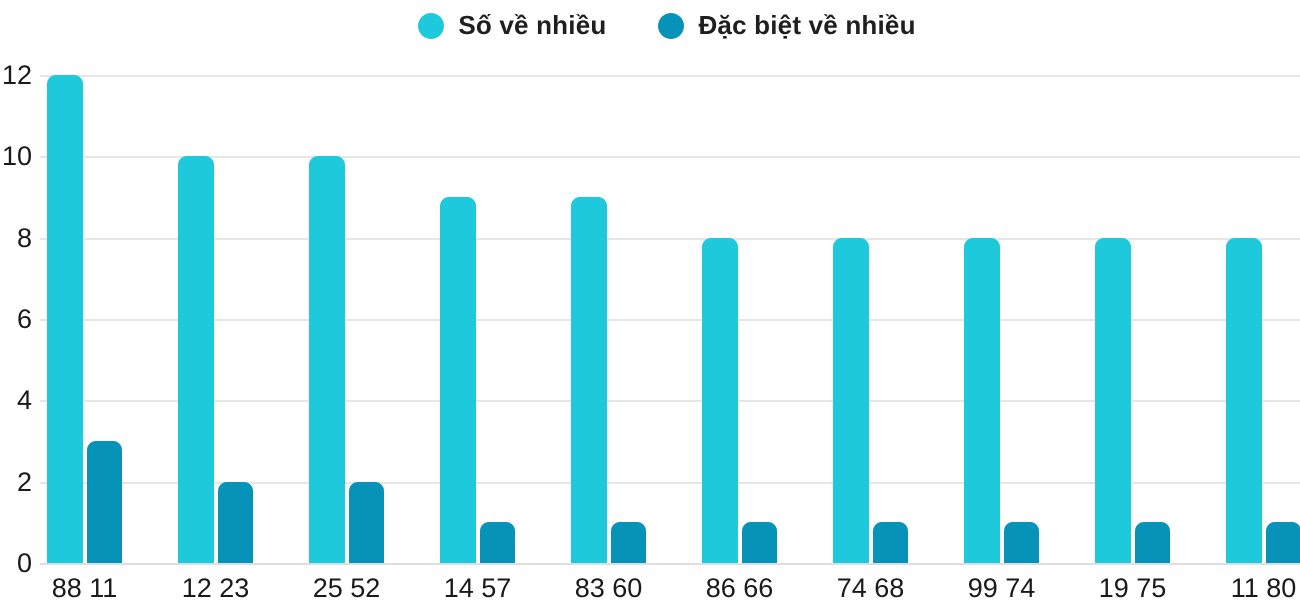 Image resolution: width=1300 pixels, height=600 pixels. I want to click on legend-item-so-ve-nhieu: Số về nhiều, so click(512, 25).